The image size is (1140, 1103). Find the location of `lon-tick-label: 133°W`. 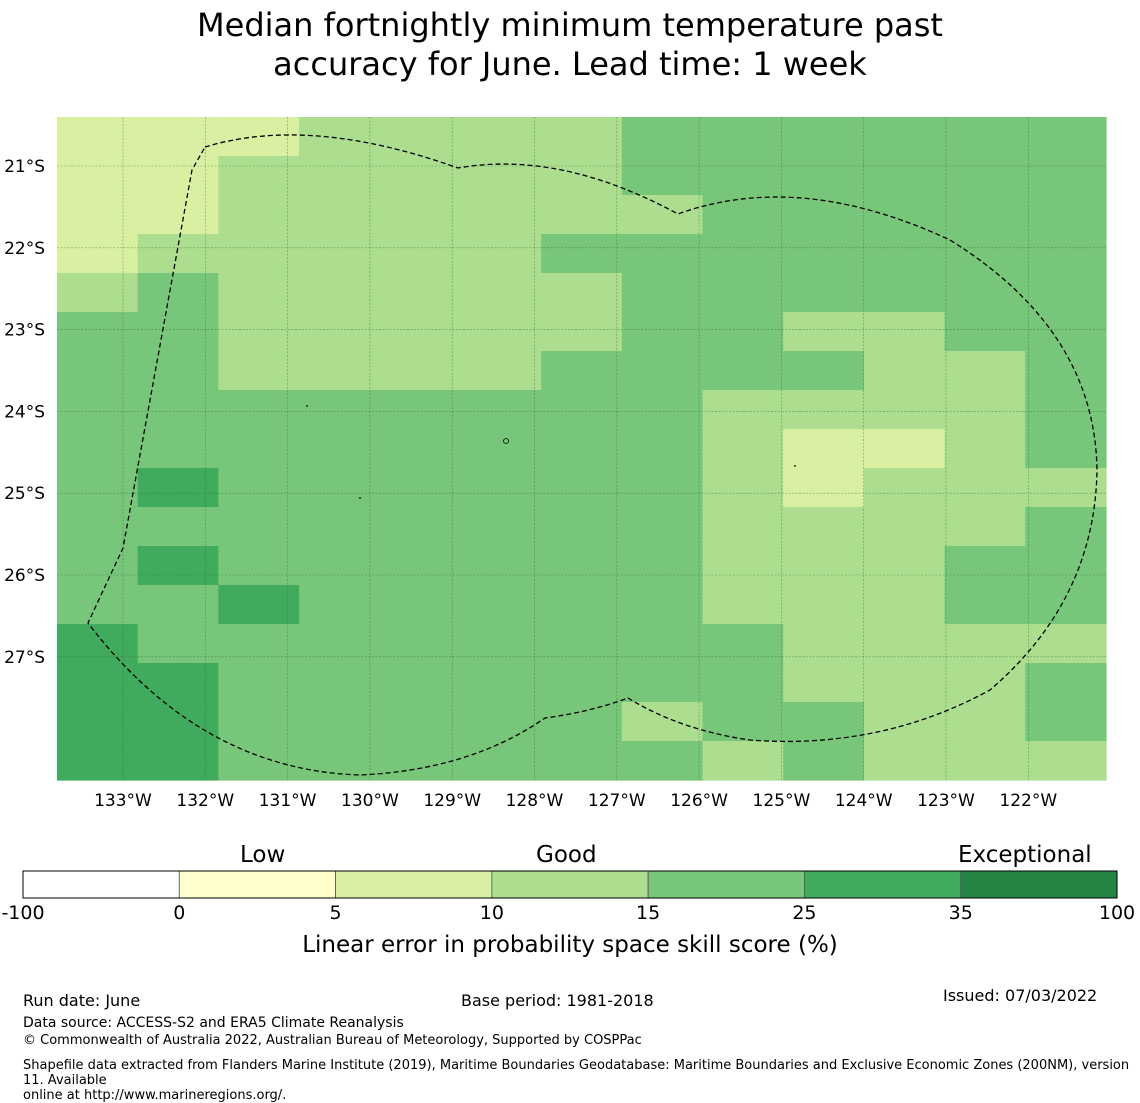

lon-tick-label: 133°W is located at coordinates (123, 801).